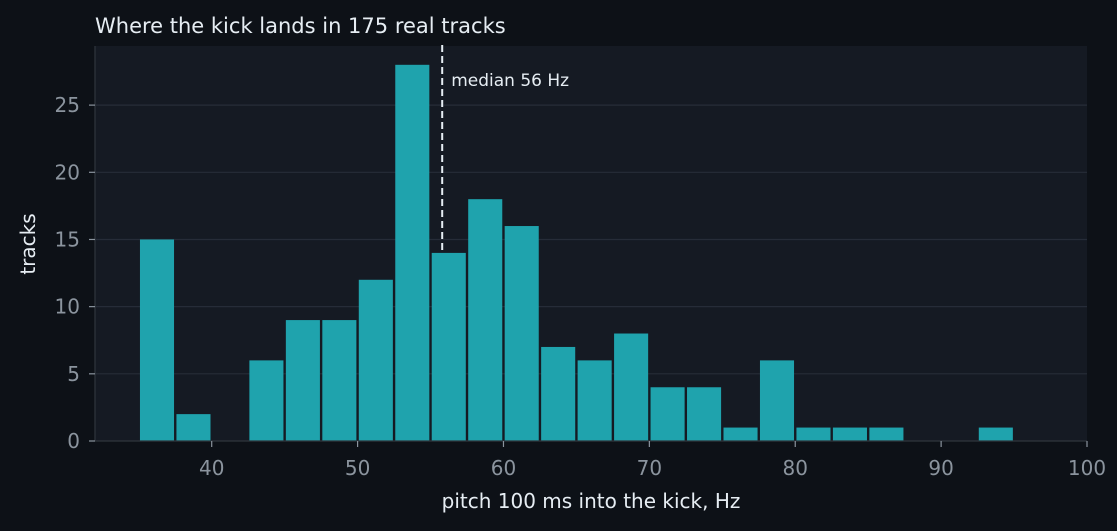 The width and height of the screenshot is (1117, 531). Describe the element at coordinates (28, 243) in the screenshot. I see `y-axis-label: tracks` at that location.